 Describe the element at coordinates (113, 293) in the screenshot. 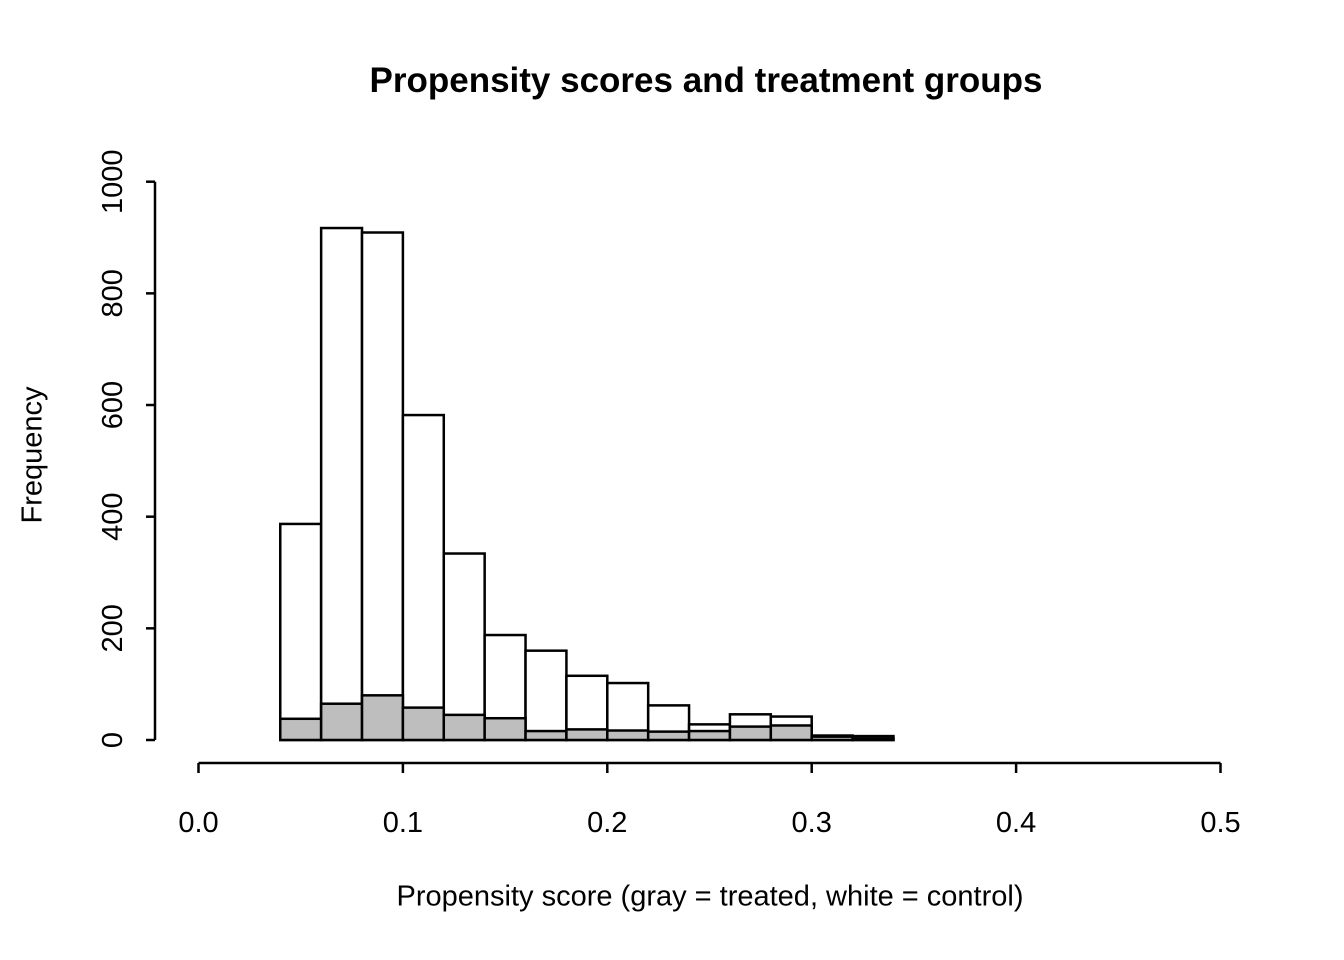

I see `y-tick-label: 800` at that location.